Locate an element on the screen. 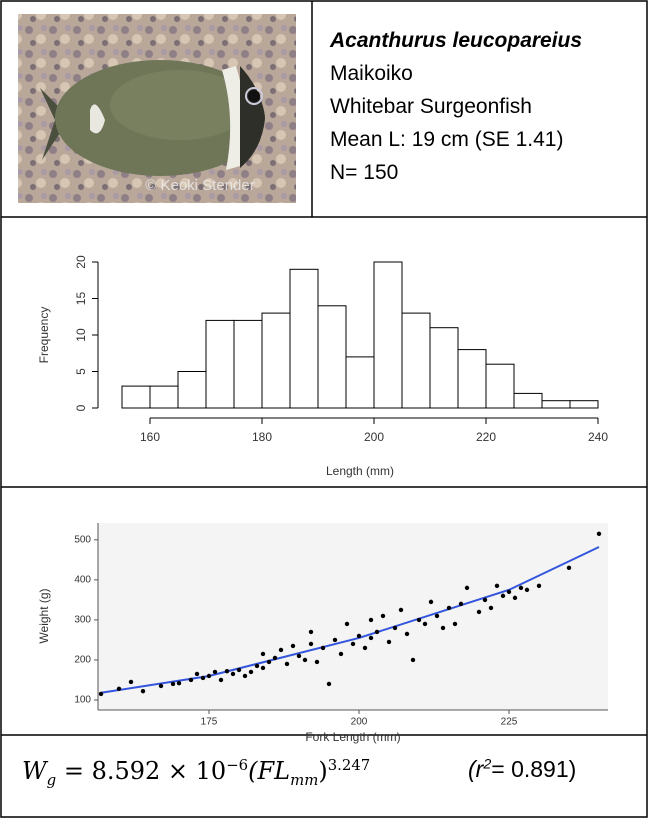 The image size is (648, 818). y-tick-label: 500 is located at coordinates (82, 539).